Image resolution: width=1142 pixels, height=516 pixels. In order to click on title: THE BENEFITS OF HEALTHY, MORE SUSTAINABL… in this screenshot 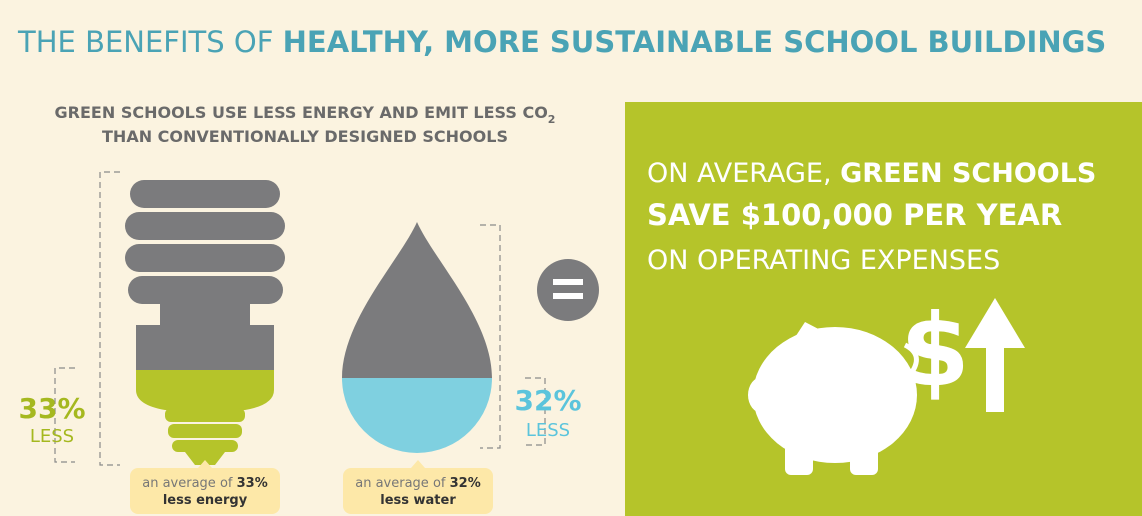, I will do `click(561, 42)`.